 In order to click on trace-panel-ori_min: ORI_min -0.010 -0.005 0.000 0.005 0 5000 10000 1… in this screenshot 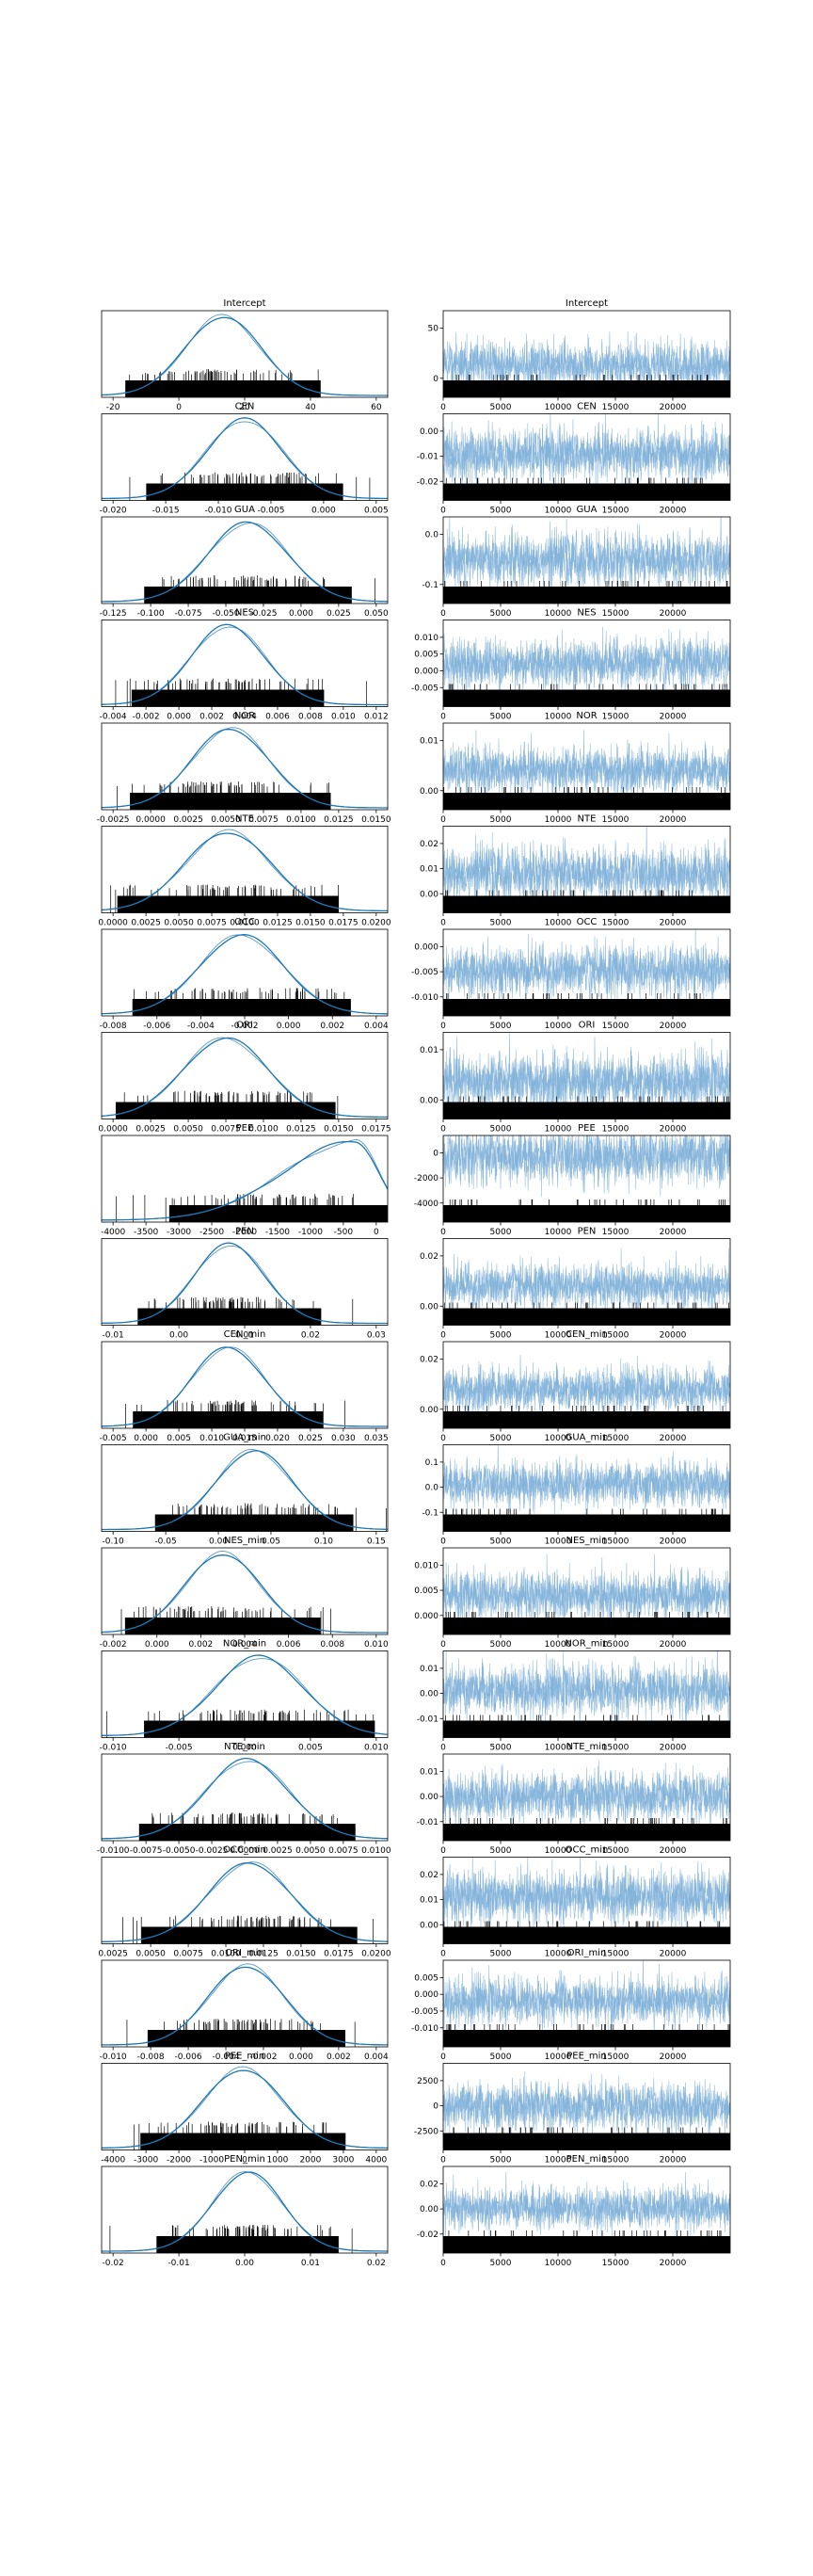, I will do `click(571, 2005)`.